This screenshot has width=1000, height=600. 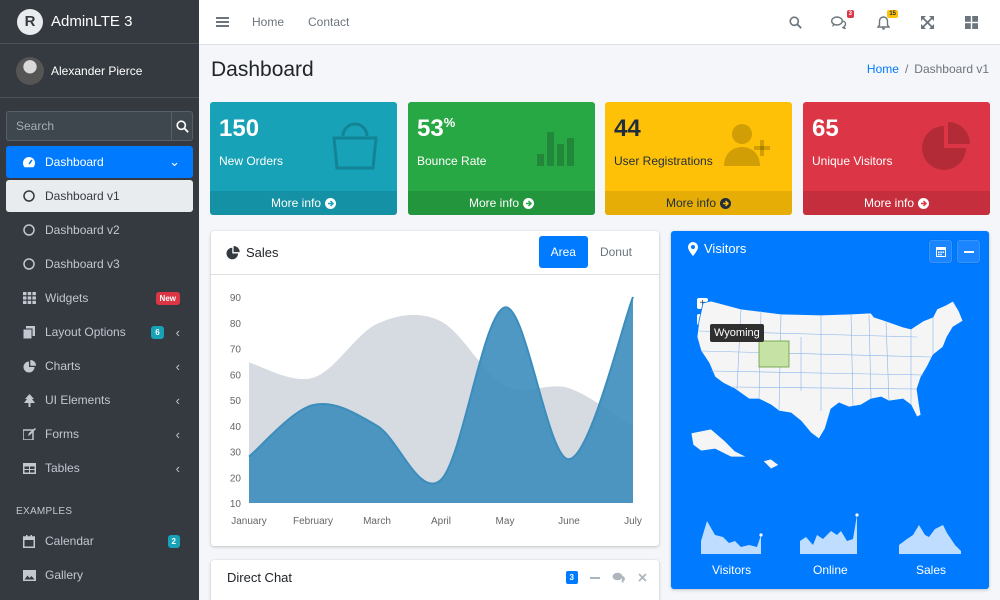 What do you see at coordinates (249, 521) in the screenshot?
I see `x-tick-label: January` at bounding box center [249, 521].